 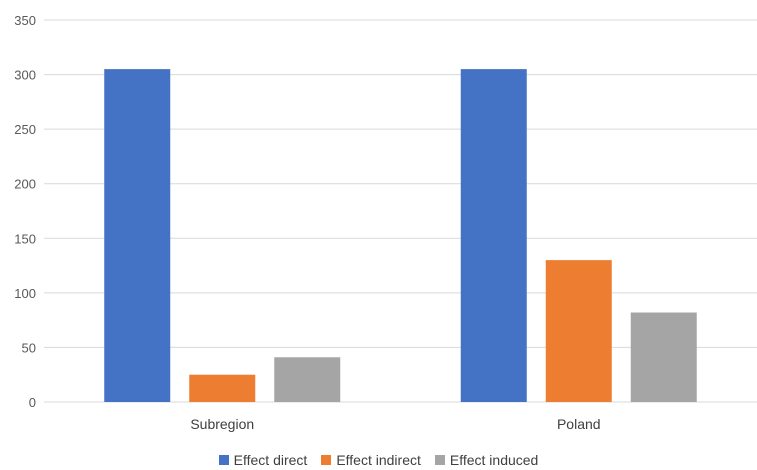 What do you see at coordinates (578, 331) in the screenshot?
I see `bar-effect-indirect-poland` at bounding box center [578, 331].